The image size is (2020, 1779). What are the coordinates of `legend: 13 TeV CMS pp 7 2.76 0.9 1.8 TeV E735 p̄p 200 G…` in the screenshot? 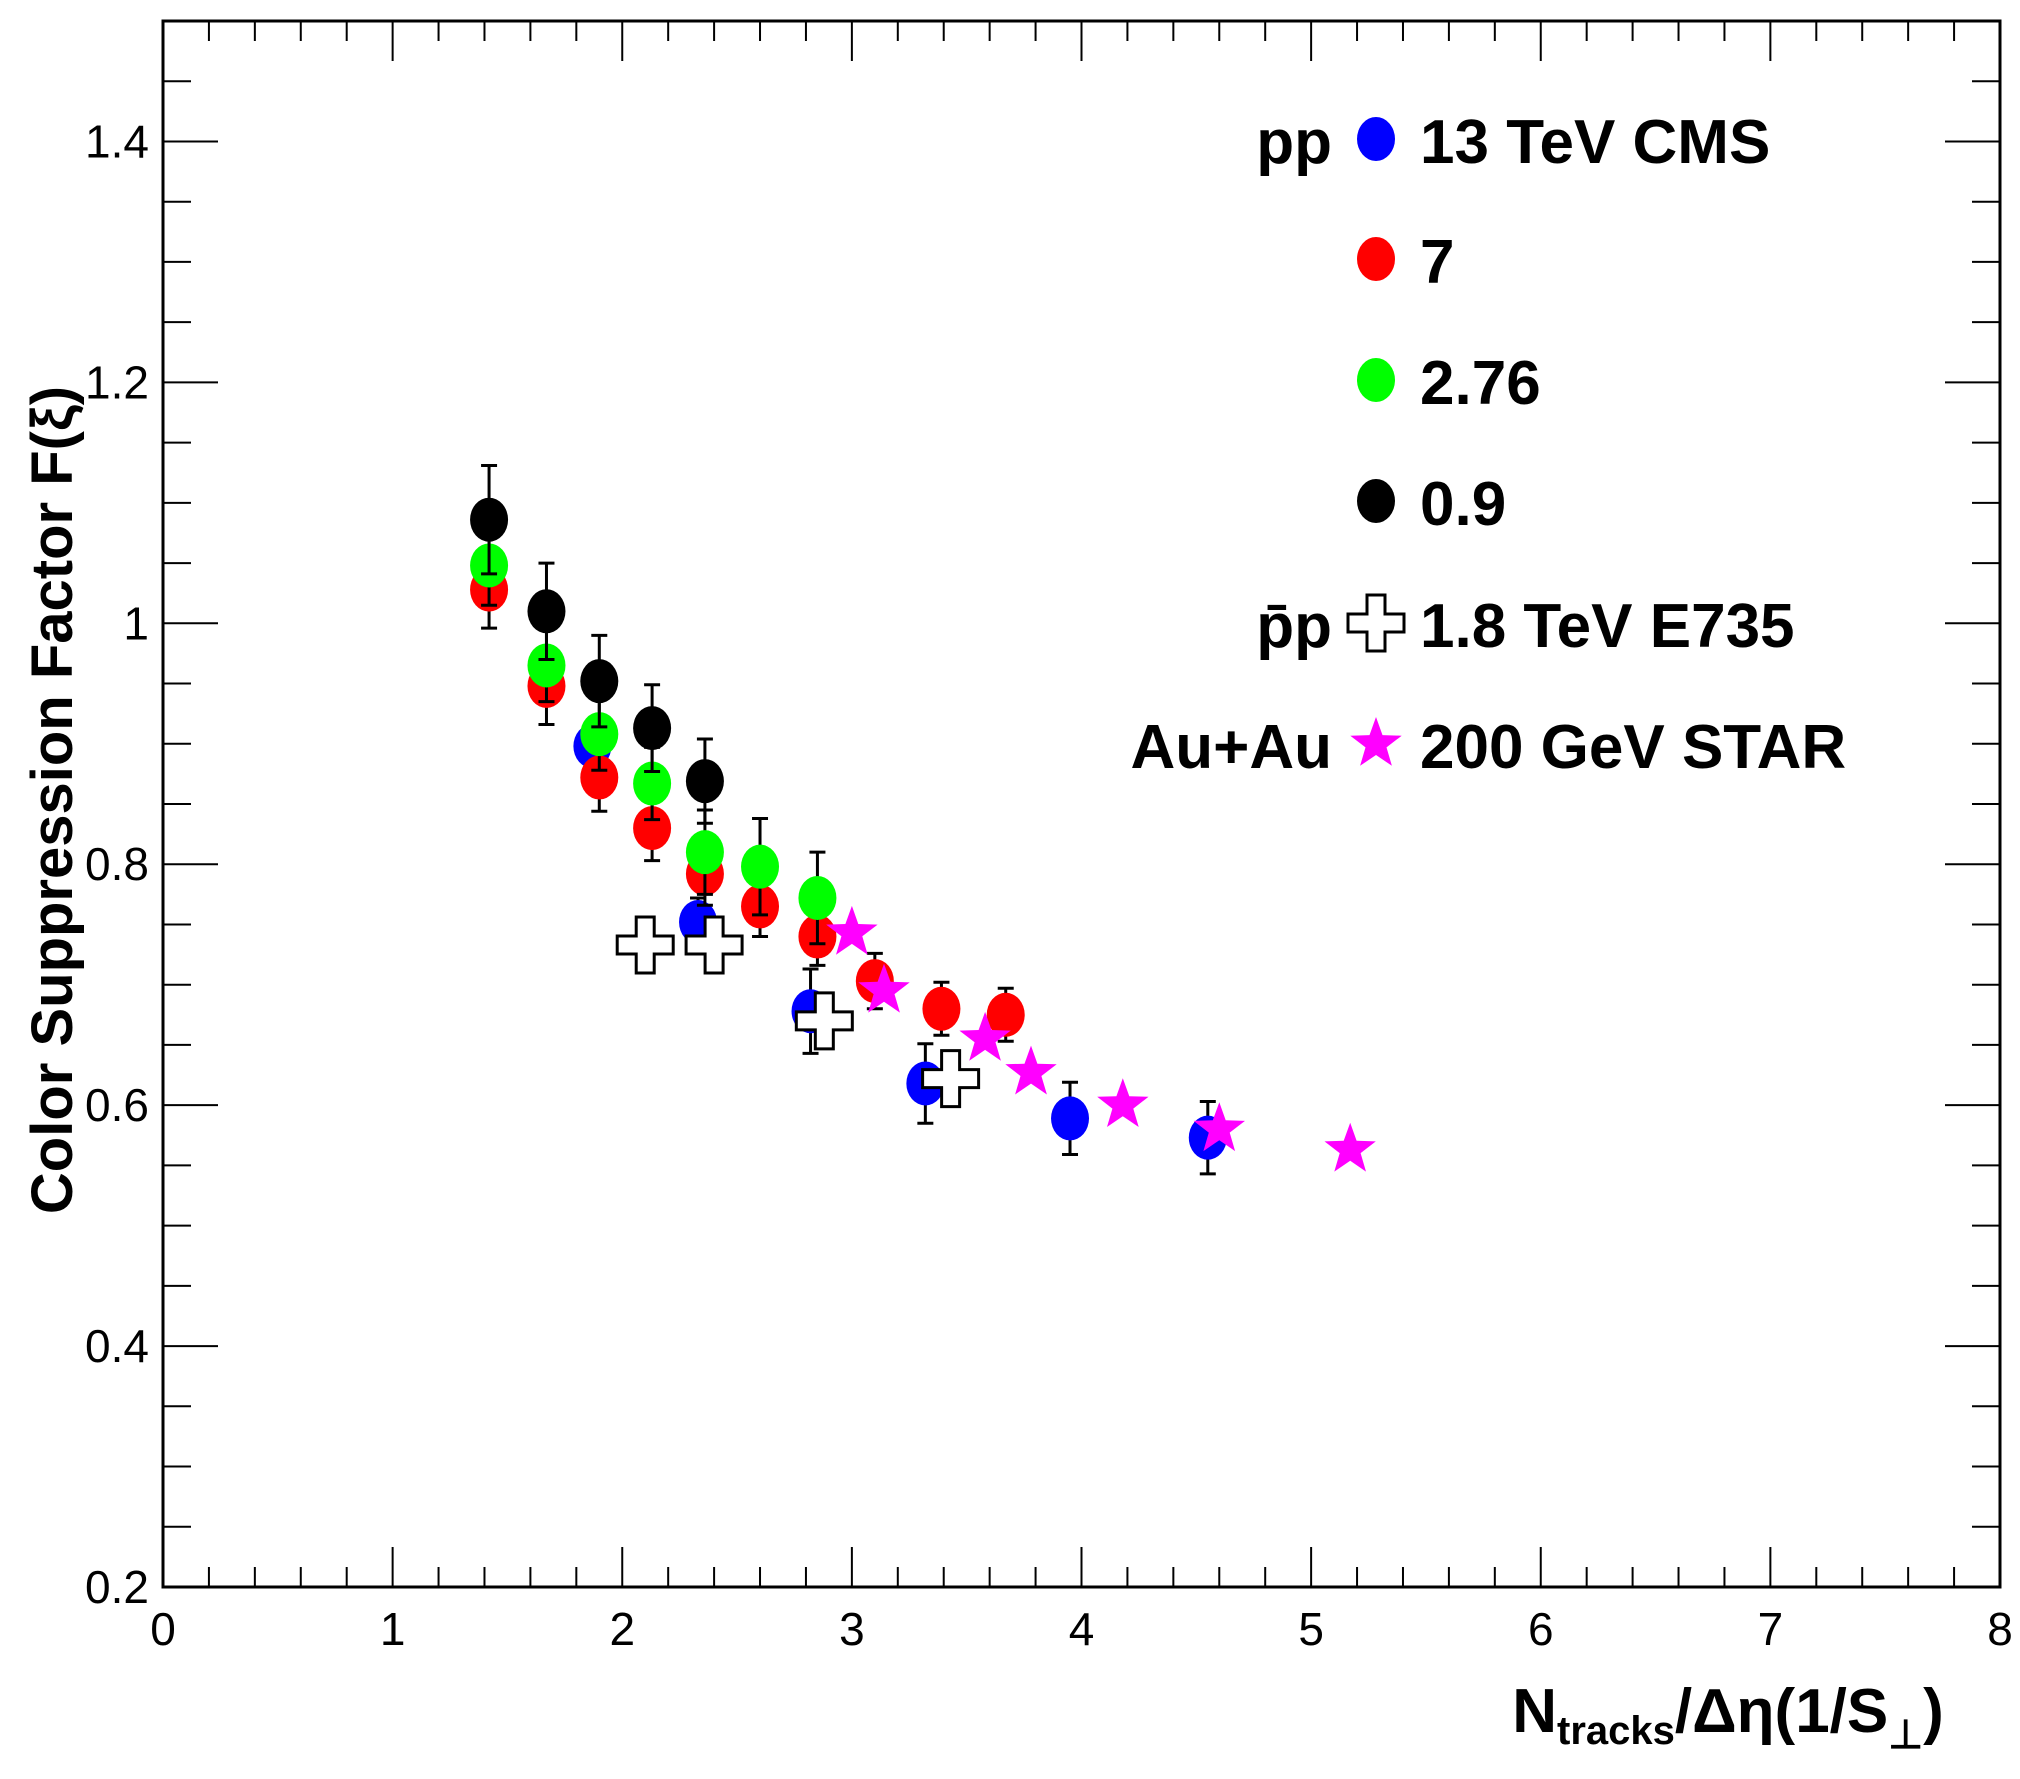 It's located at (1489, 445).